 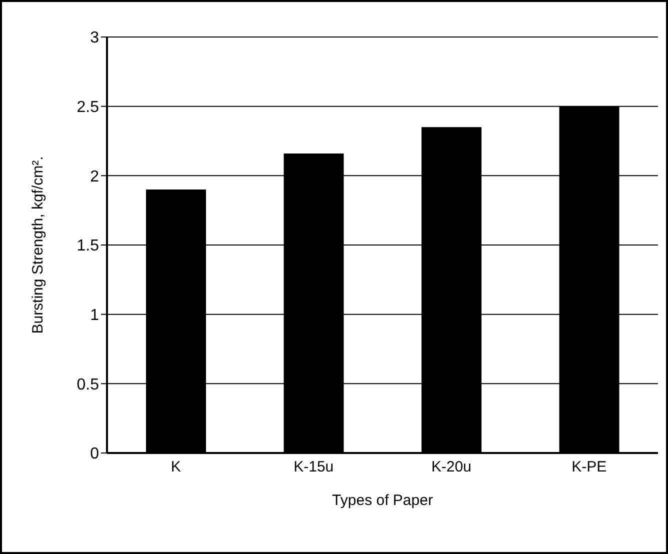 What do you see at coordinates (314, 467) in the screenshot?
I see `x-tick-label: K-15u` at bounding box center [314, 467].